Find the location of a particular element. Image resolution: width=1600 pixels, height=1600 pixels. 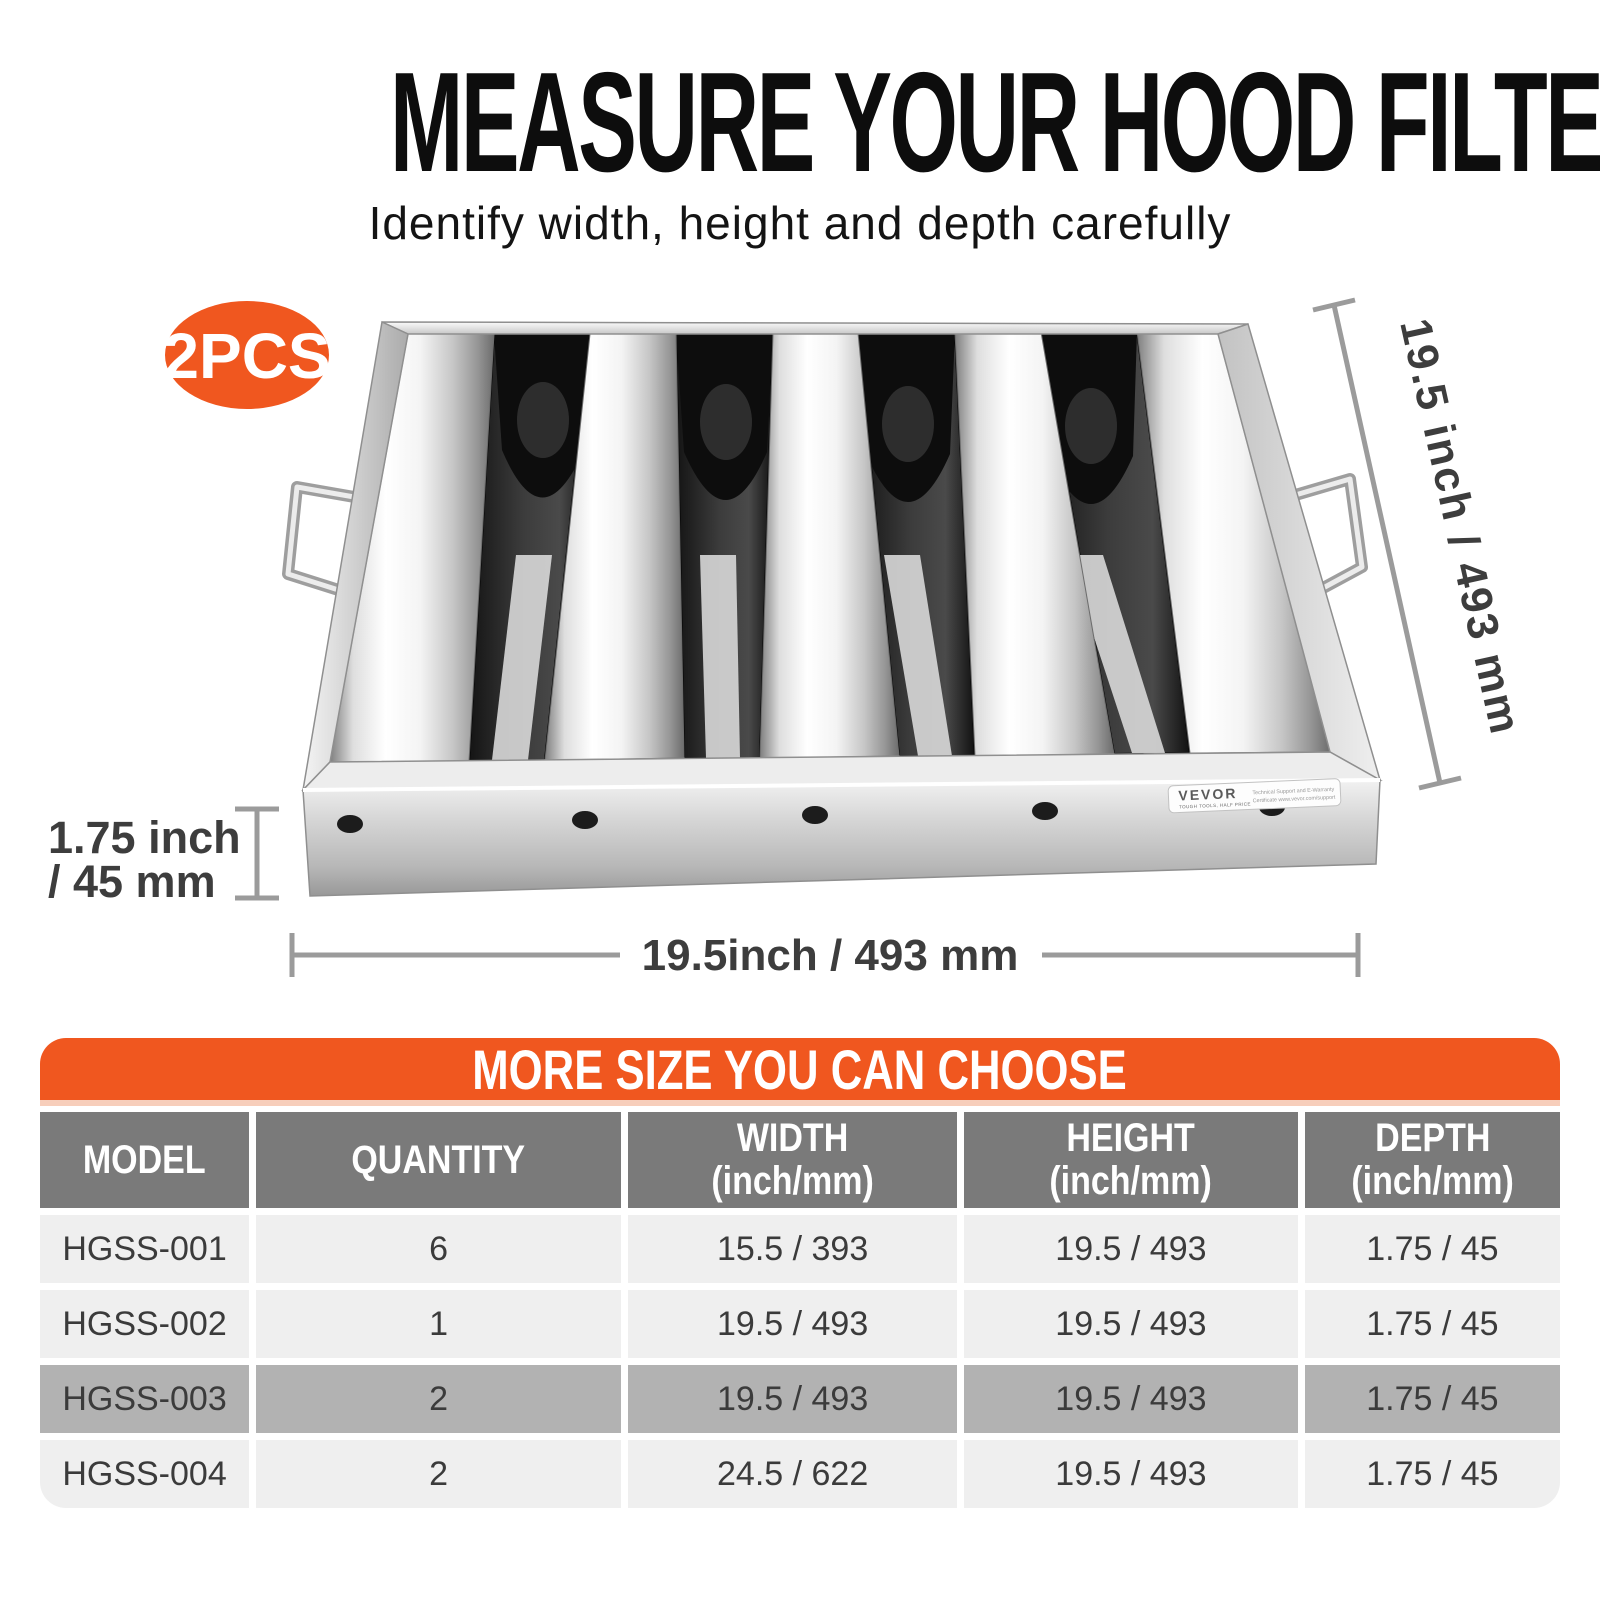

sticker-note-2: Certificate www.vevor.com/support is located at coordinates (1294, 800).